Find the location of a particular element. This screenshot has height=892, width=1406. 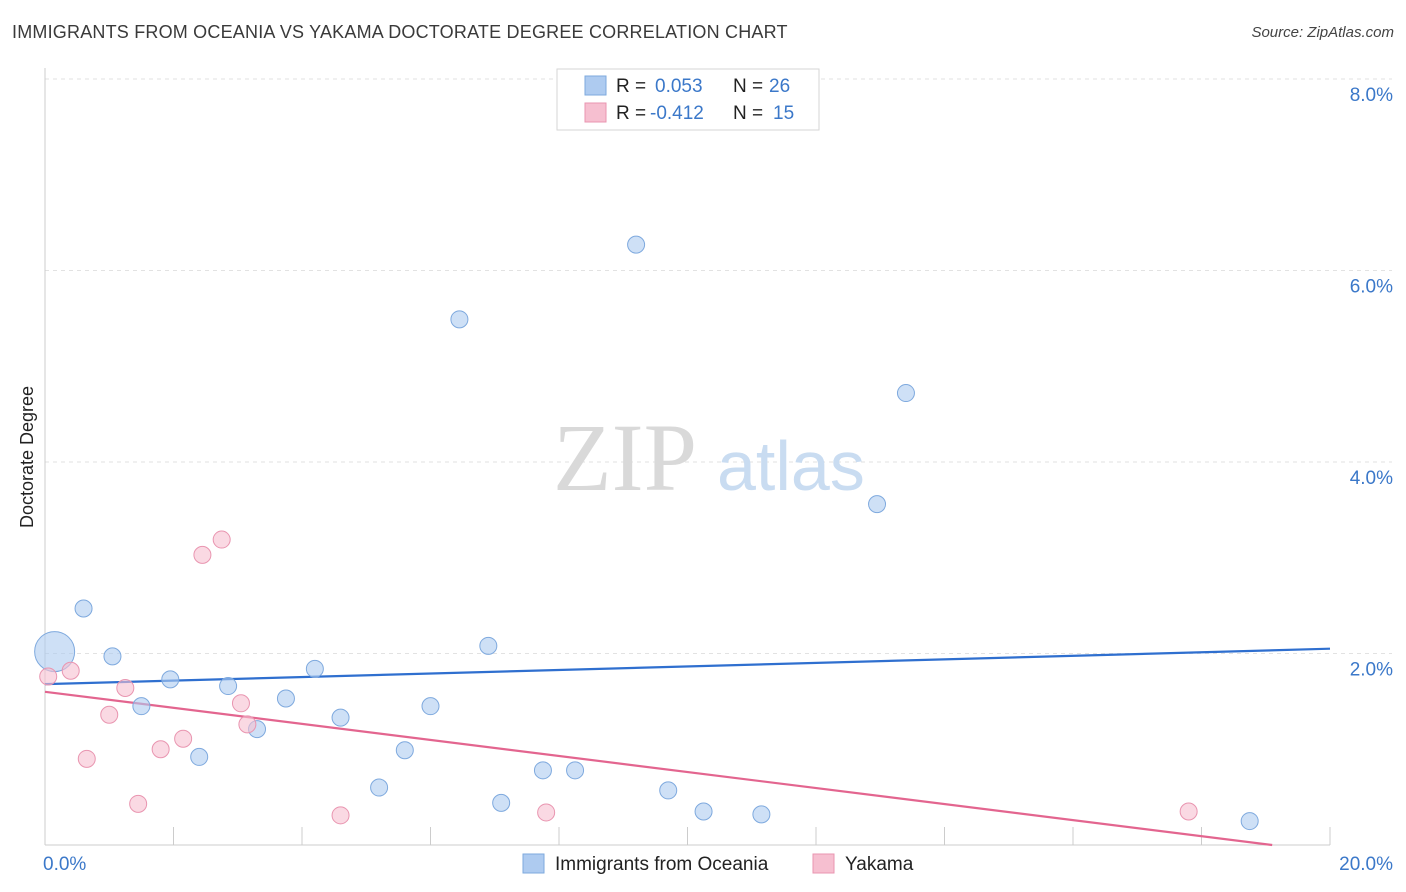

legend-r-value-oceania: 0.053 is located at coordinates (679, 86).